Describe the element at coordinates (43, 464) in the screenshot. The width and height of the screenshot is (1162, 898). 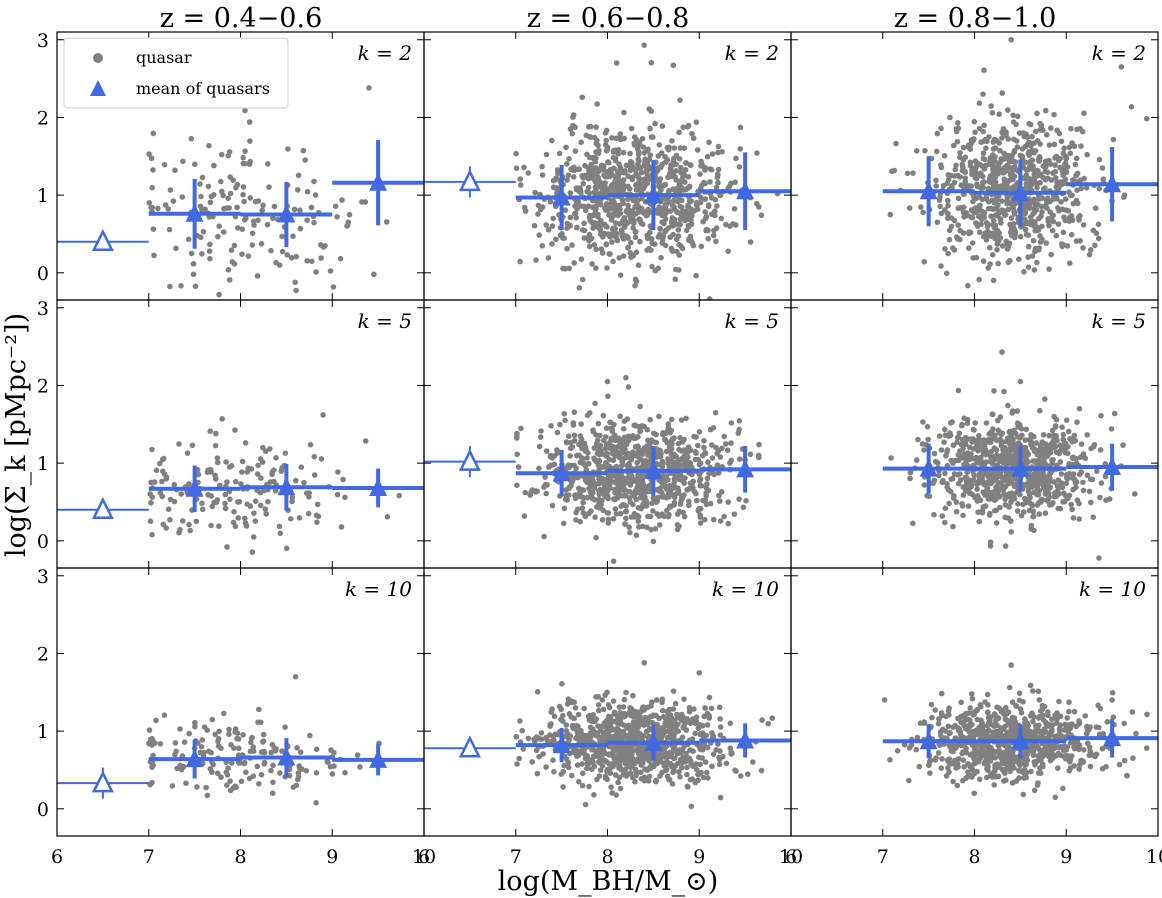
I see `y-tick-label: 1` at that location.